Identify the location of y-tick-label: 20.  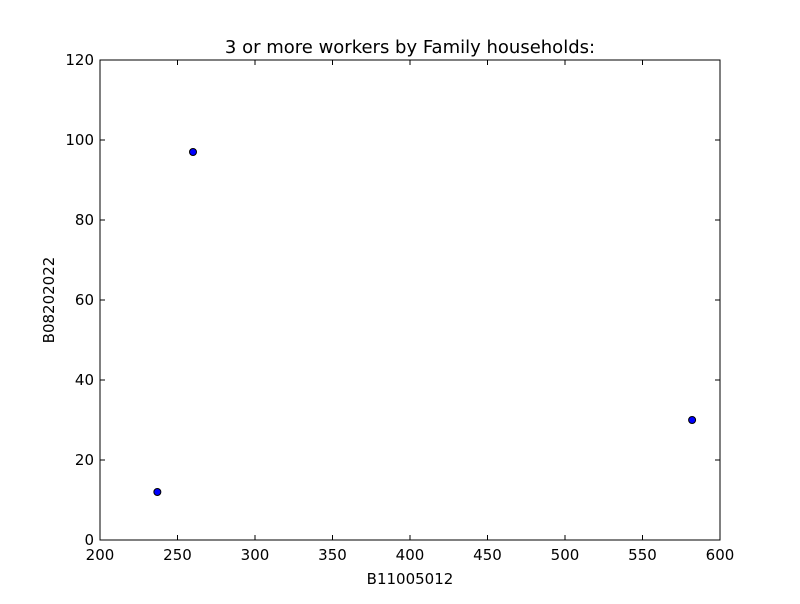
(84, 460).